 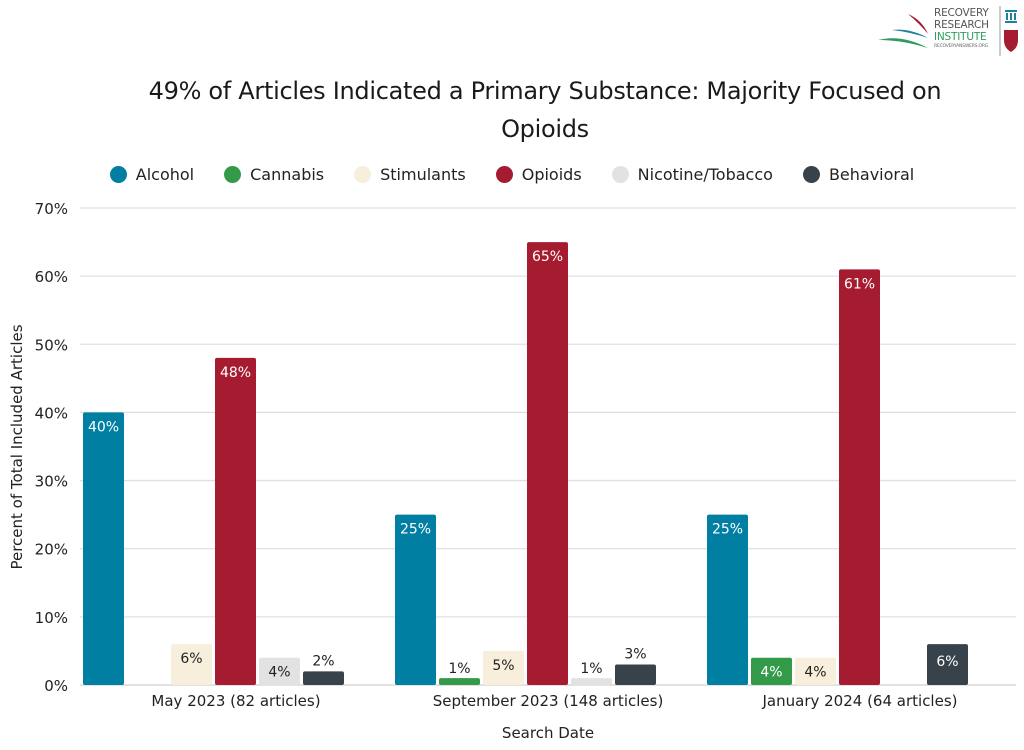 What do you see at coordinates (191, 659) in the screenshot?
I see `data-label-stimulants-may-2023: 6%` at bounding box center [191, 659].